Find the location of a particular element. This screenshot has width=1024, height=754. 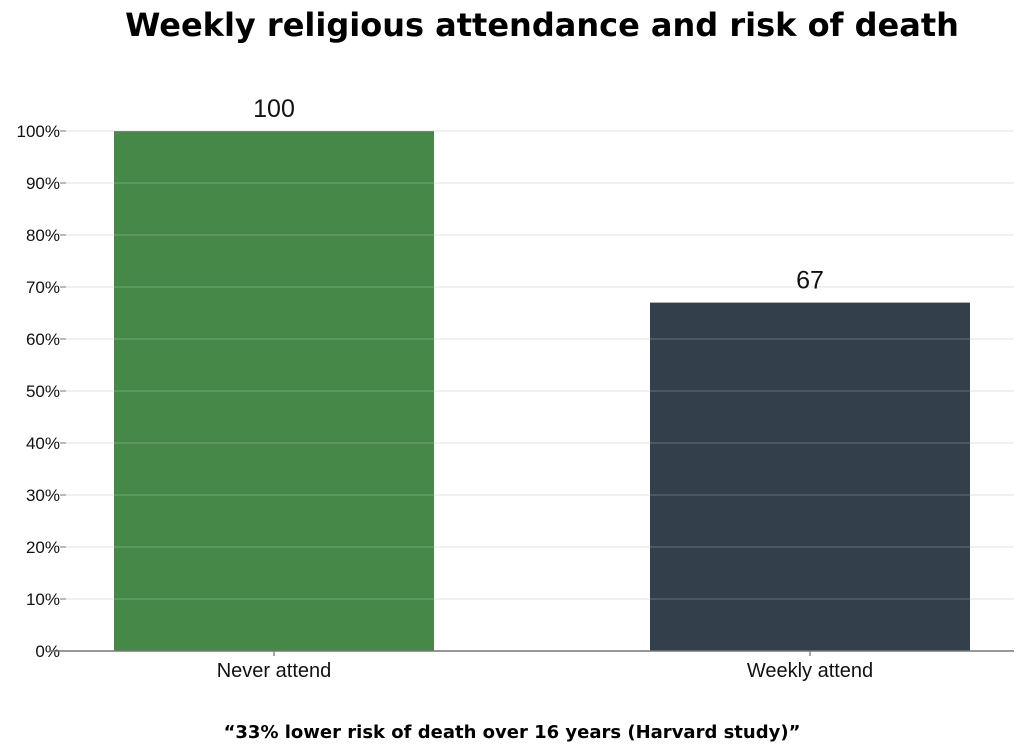

data-label: 100 is located at coordinates (274, 109).